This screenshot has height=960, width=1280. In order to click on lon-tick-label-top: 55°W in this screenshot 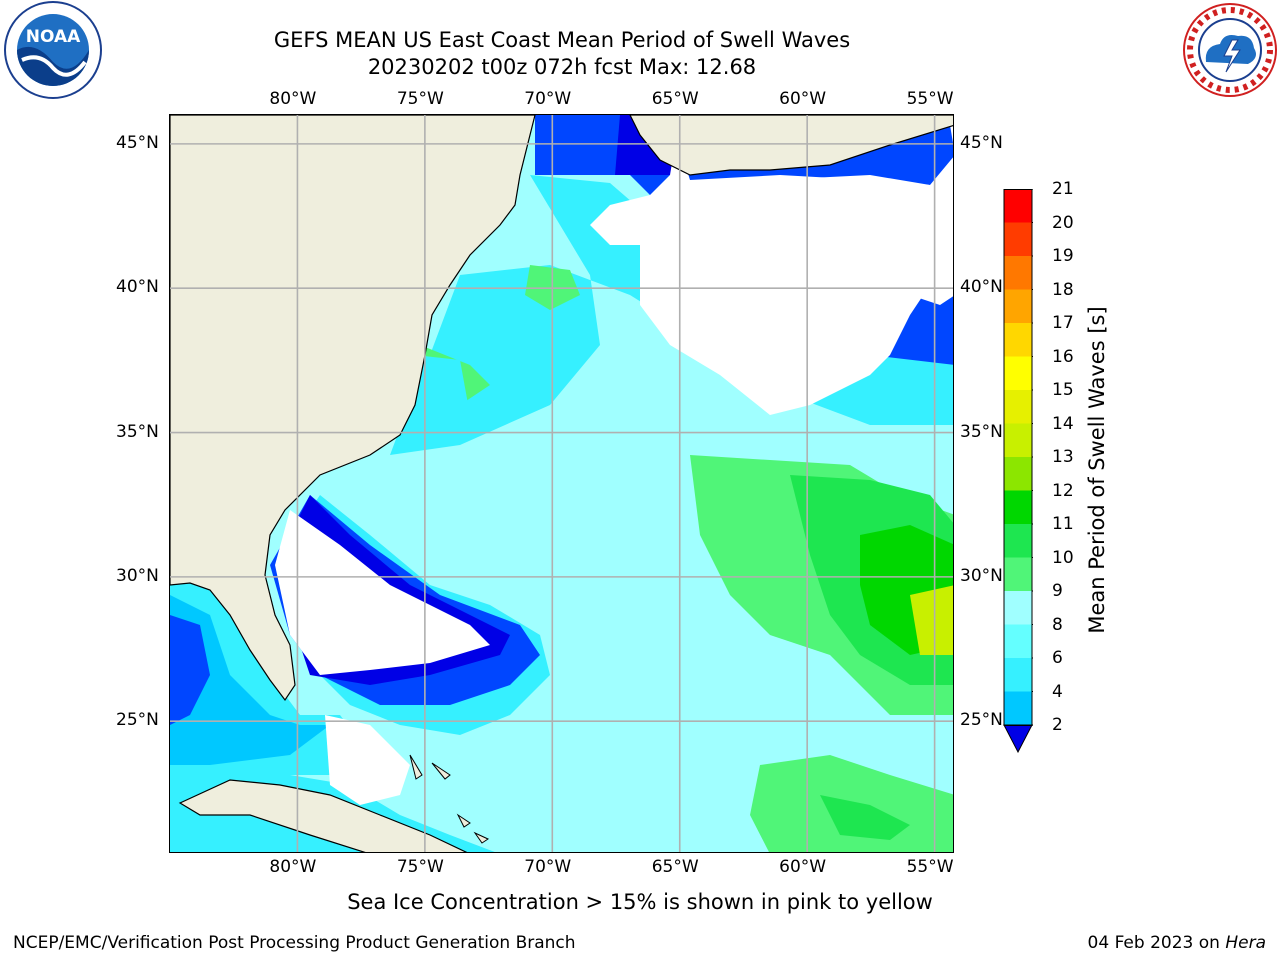, I will do `click(930, 99)`.